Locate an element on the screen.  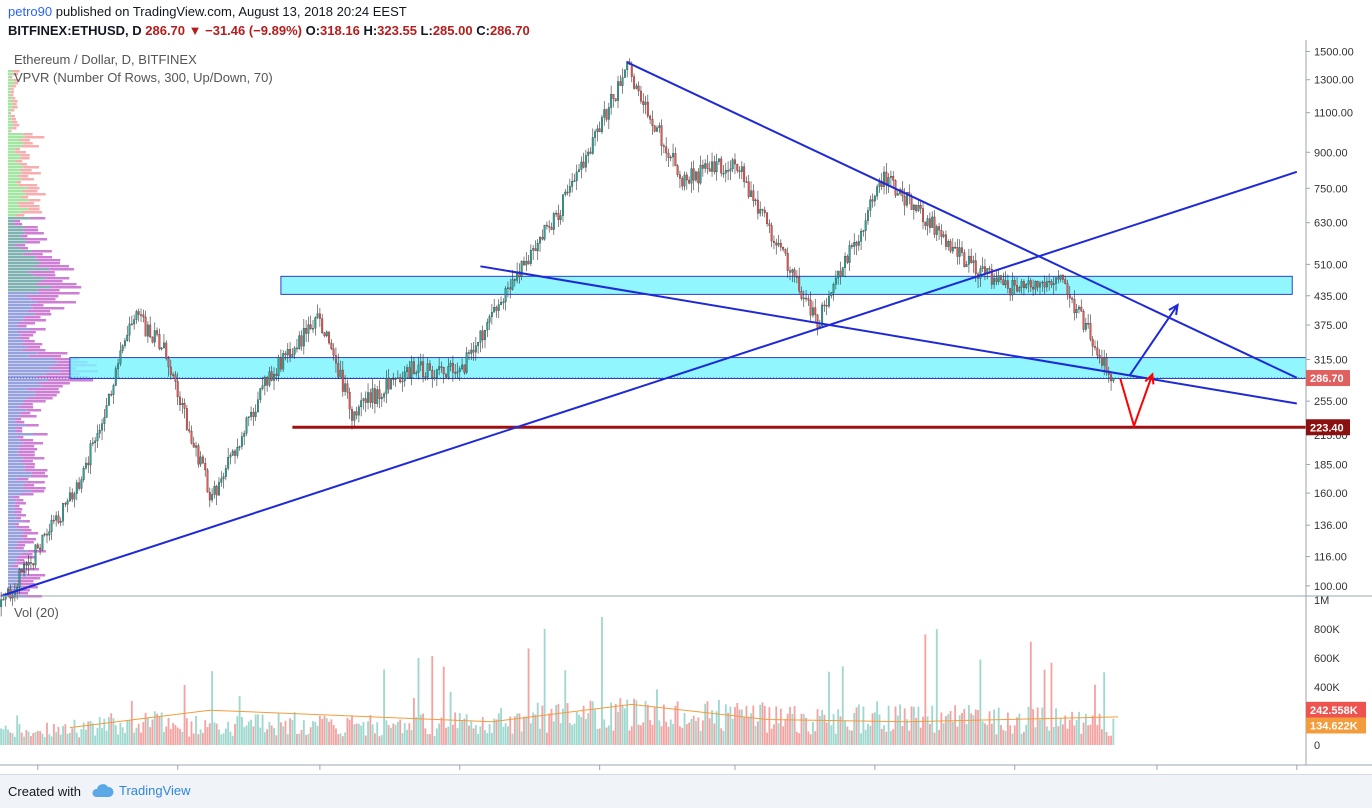
tradingview-link: TradingView is located at coordinates (140, 790).